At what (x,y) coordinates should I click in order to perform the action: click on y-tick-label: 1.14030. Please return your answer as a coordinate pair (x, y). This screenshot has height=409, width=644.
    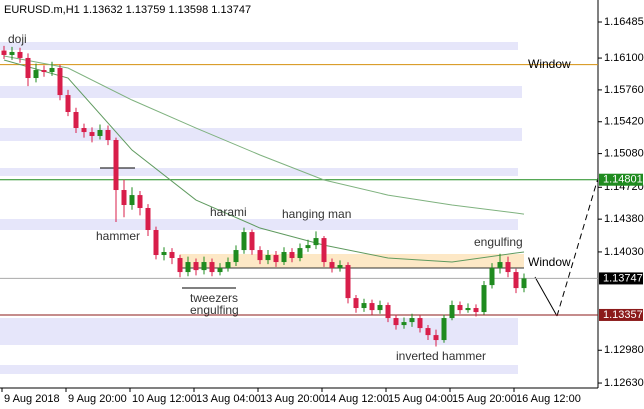
    Looking at the image, I should click on (624, 252).